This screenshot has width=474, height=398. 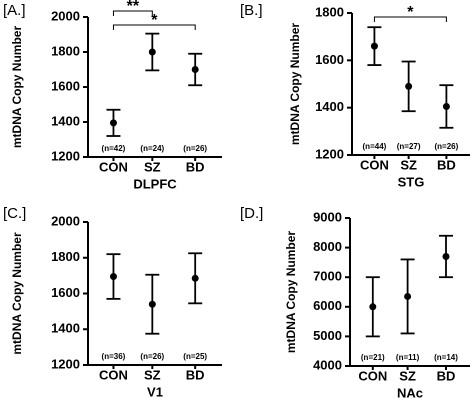 I want to click on n-label: (n=24), so click(x=152, y=148).